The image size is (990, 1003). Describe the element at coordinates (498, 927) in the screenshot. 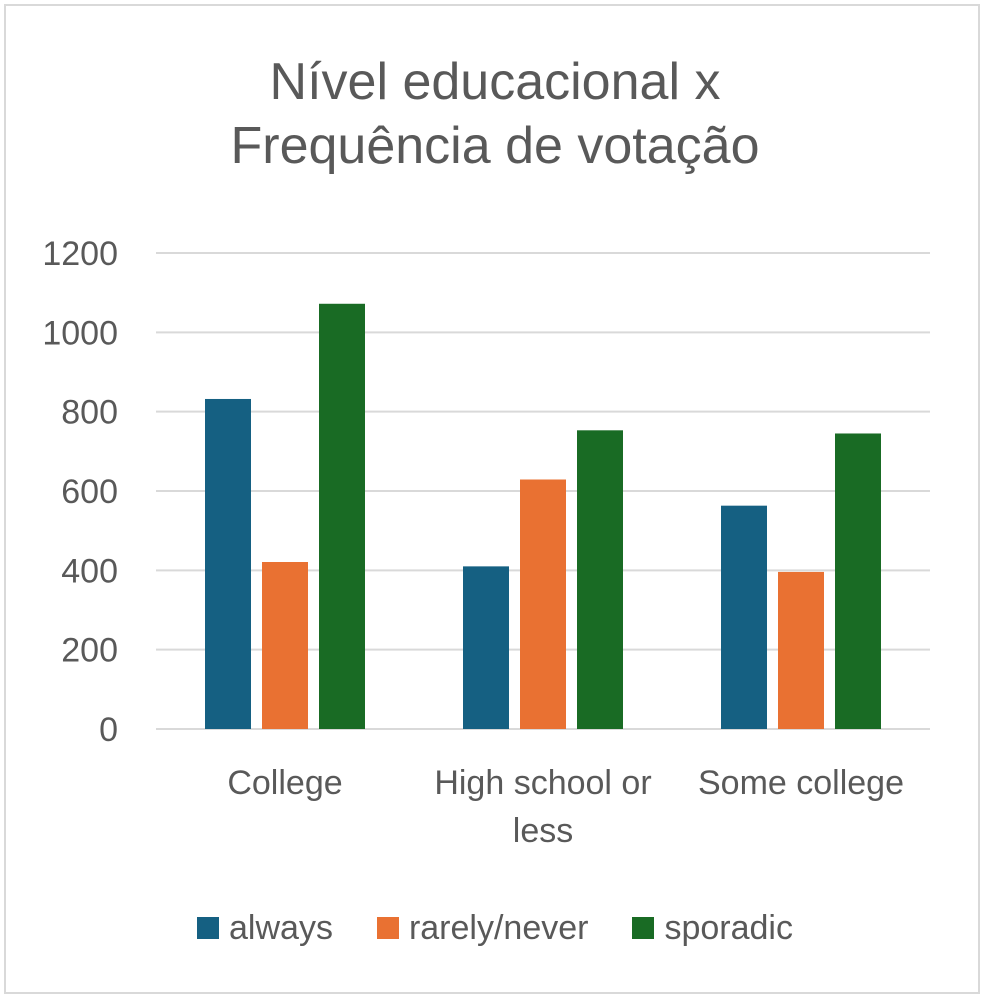

I see `legend-label: rarely/never` at that location.